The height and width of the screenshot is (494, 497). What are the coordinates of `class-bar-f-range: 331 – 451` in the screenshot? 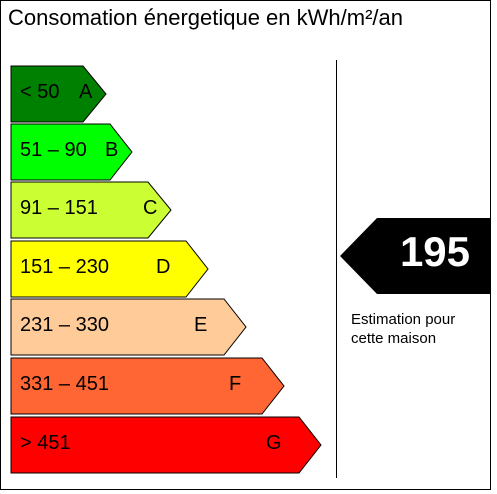 It's located at (64, 384).